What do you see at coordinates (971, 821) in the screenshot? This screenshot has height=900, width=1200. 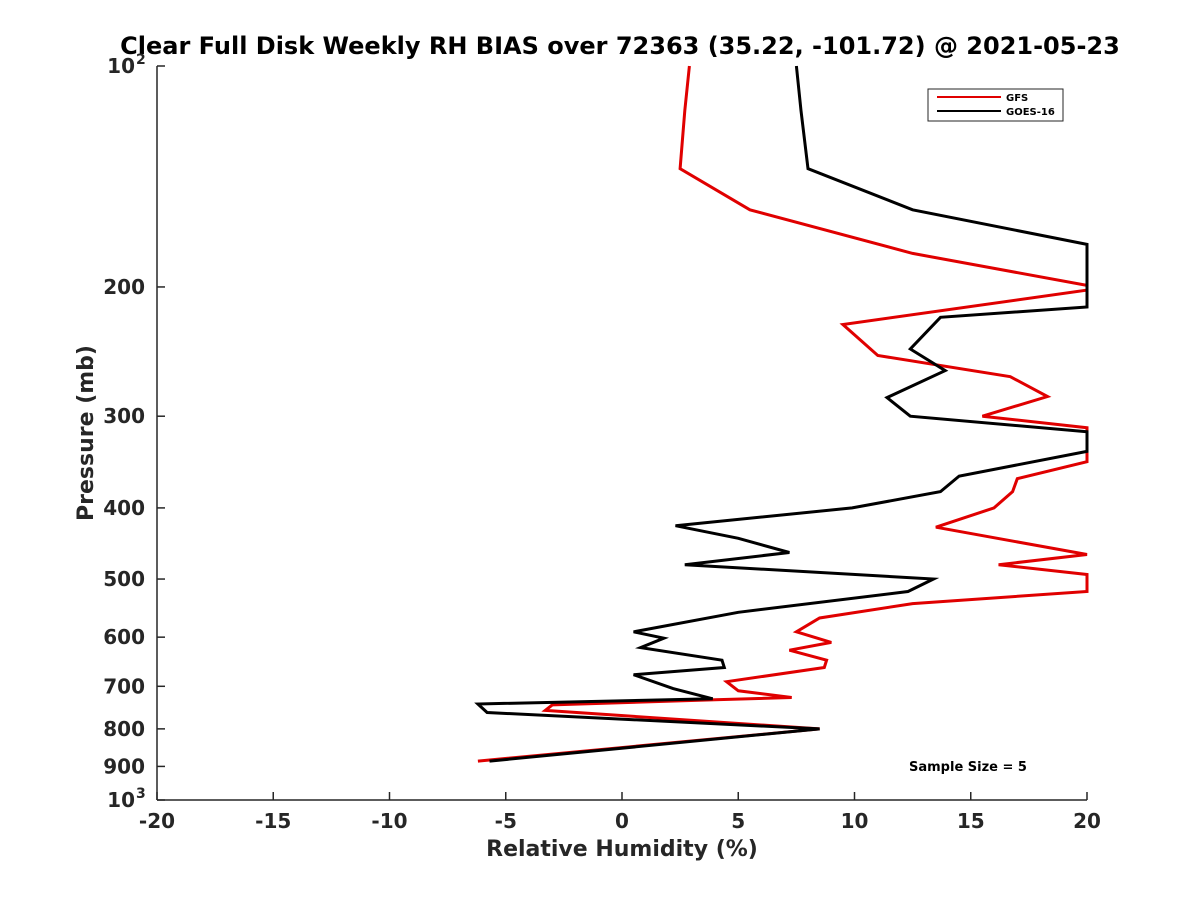 I see `x-tick-label: 15` at bounding box center [971, 821].